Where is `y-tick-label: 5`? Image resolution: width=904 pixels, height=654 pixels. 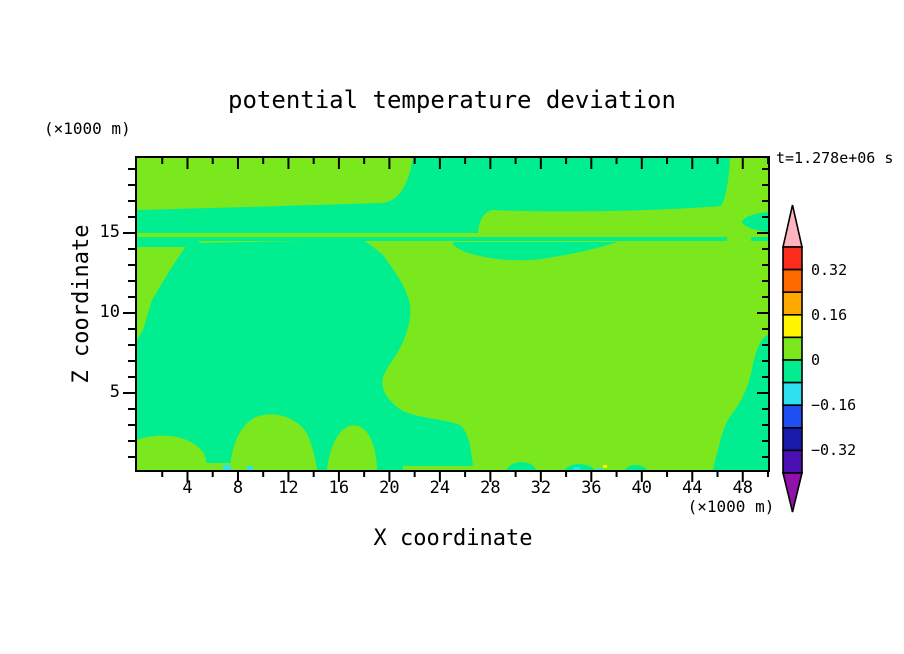
y-tick-label: 5 is located at coordinates (114, 392).